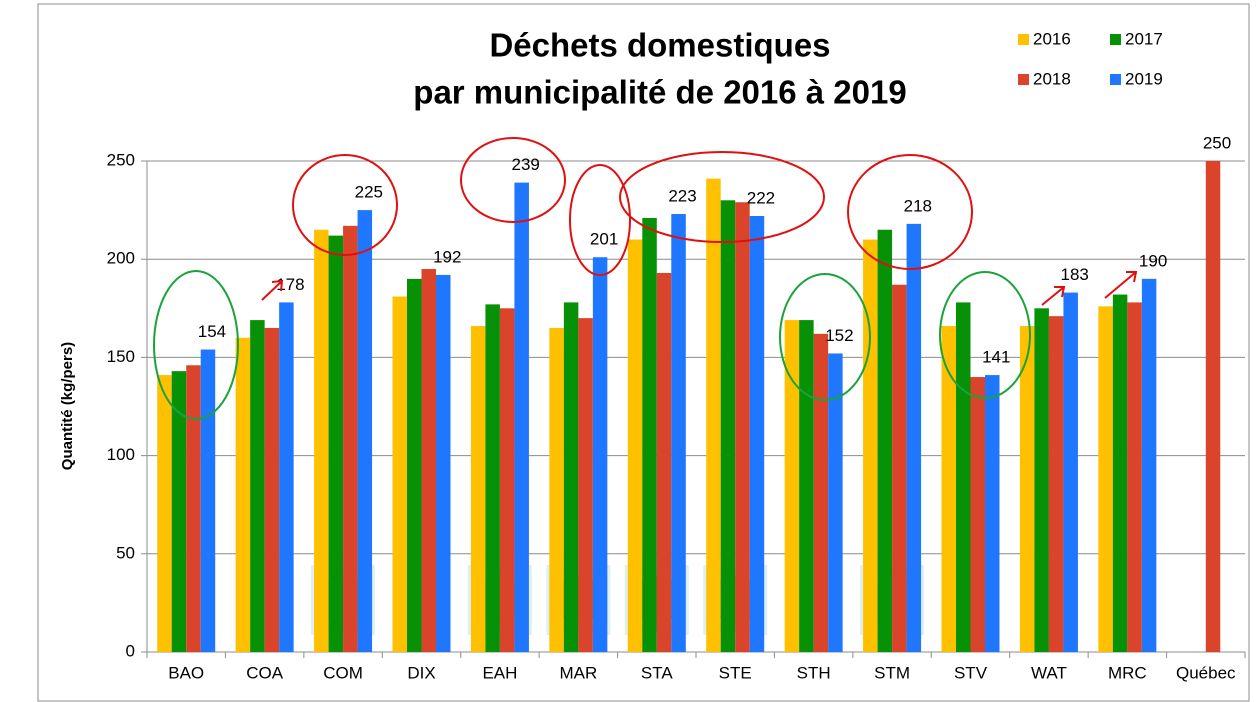 The width and height of the screenshot is (1259, 702). What do you see at coordinates (1144, 78) in the screenshot?
I see `legend-label: 2019` at bounding box center [1144, 78].